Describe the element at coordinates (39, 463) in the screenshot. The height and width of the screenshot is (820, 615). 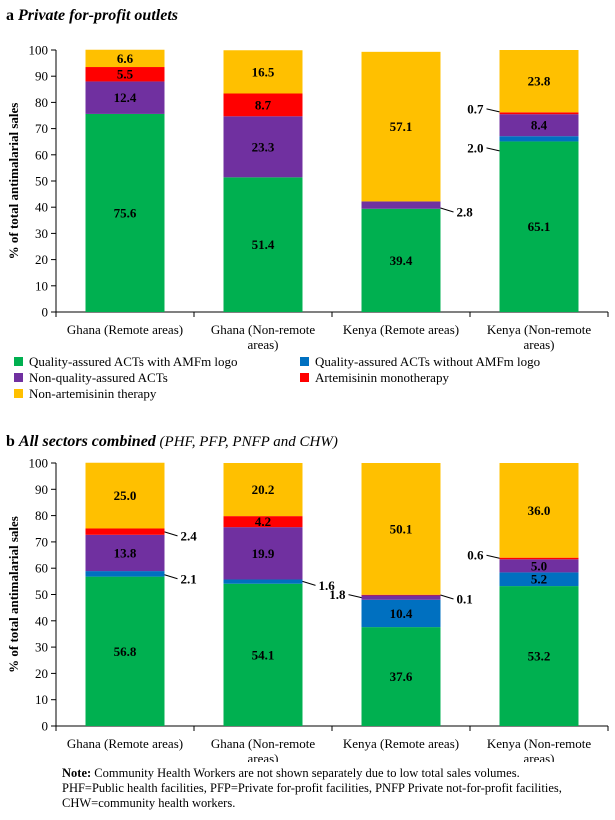
I see `y-tick-label: 100` at that location.